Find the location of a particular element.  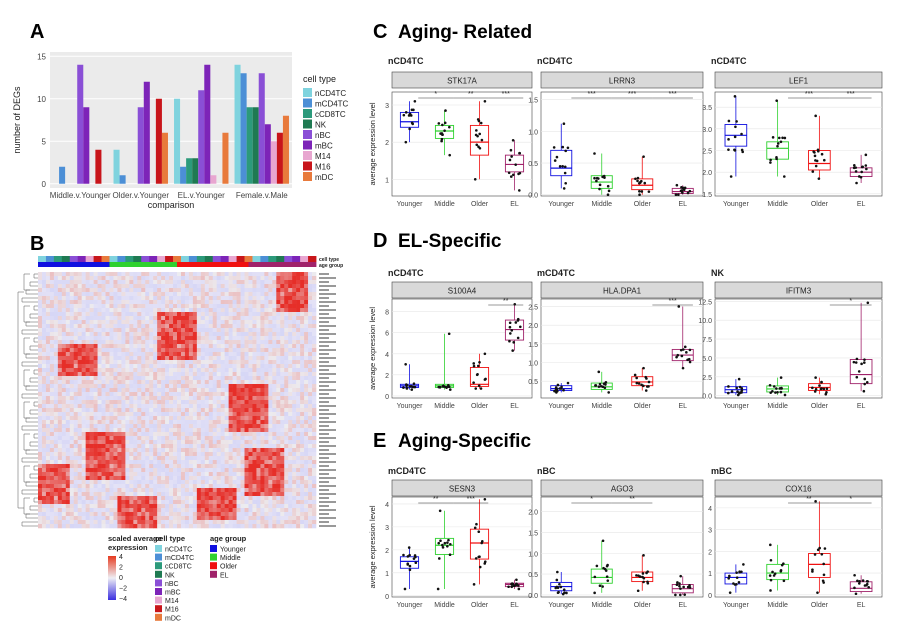

annotation-cell-type-cell is located at coordinates (155, 259).